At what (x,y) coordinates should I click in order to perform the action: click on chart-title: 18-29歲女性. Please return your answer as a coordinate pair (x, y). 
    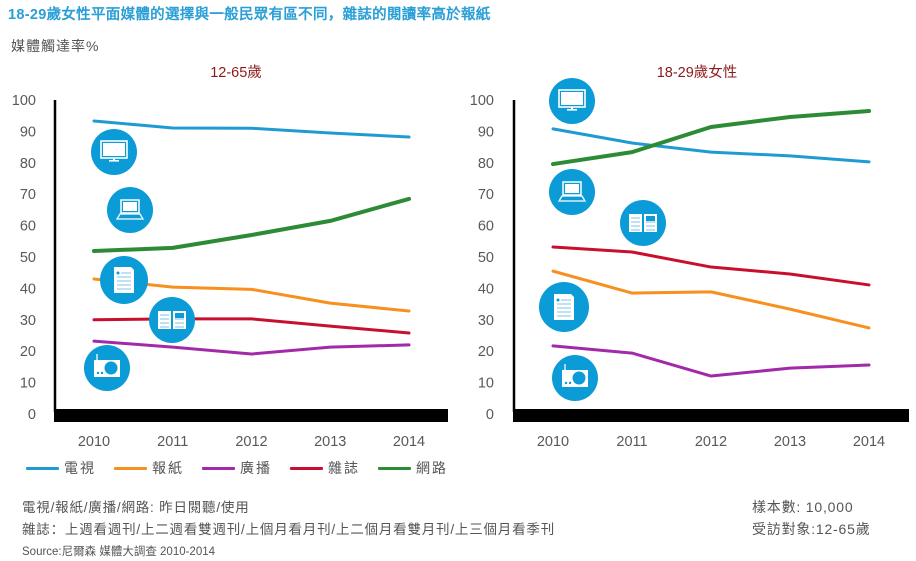
    Looking at the image, I should click on (697, 72).